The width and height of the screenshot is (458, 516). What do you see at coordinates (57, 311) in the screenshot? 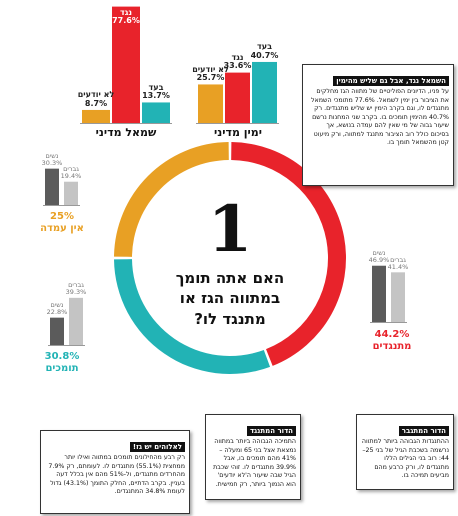
I see `bar-value: 22.8%` at bounding box center [57, 311].